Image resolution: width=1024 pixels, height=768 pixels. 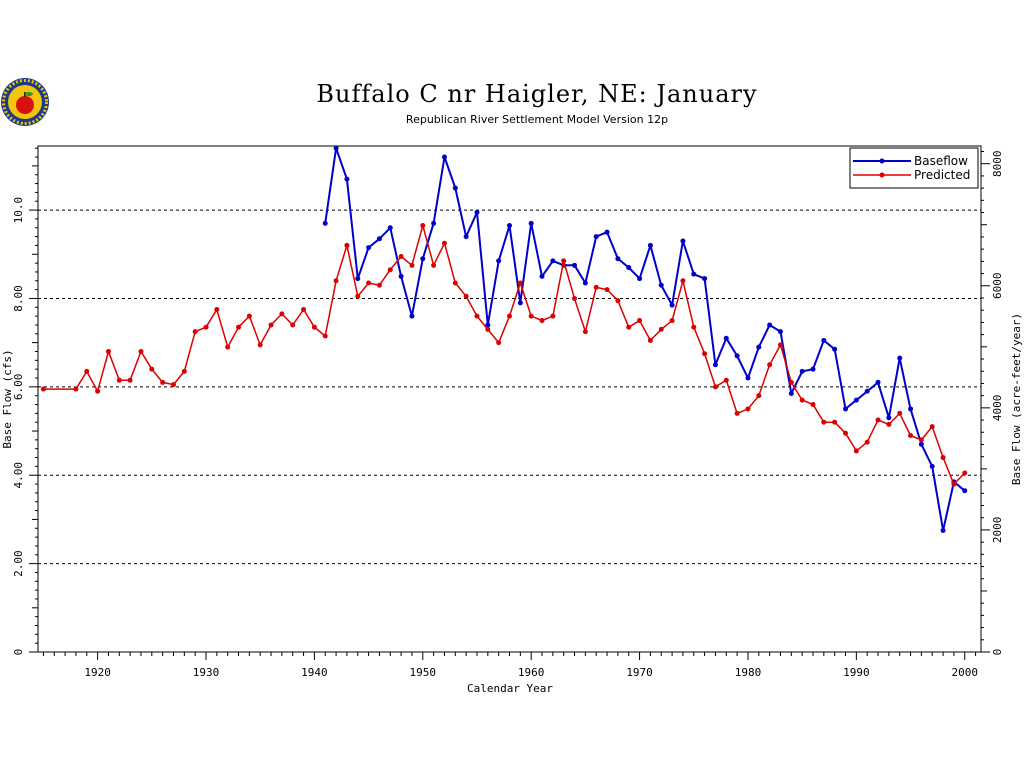 I want to click on y2-tick-label: 6000, so click(x=997, y=286).